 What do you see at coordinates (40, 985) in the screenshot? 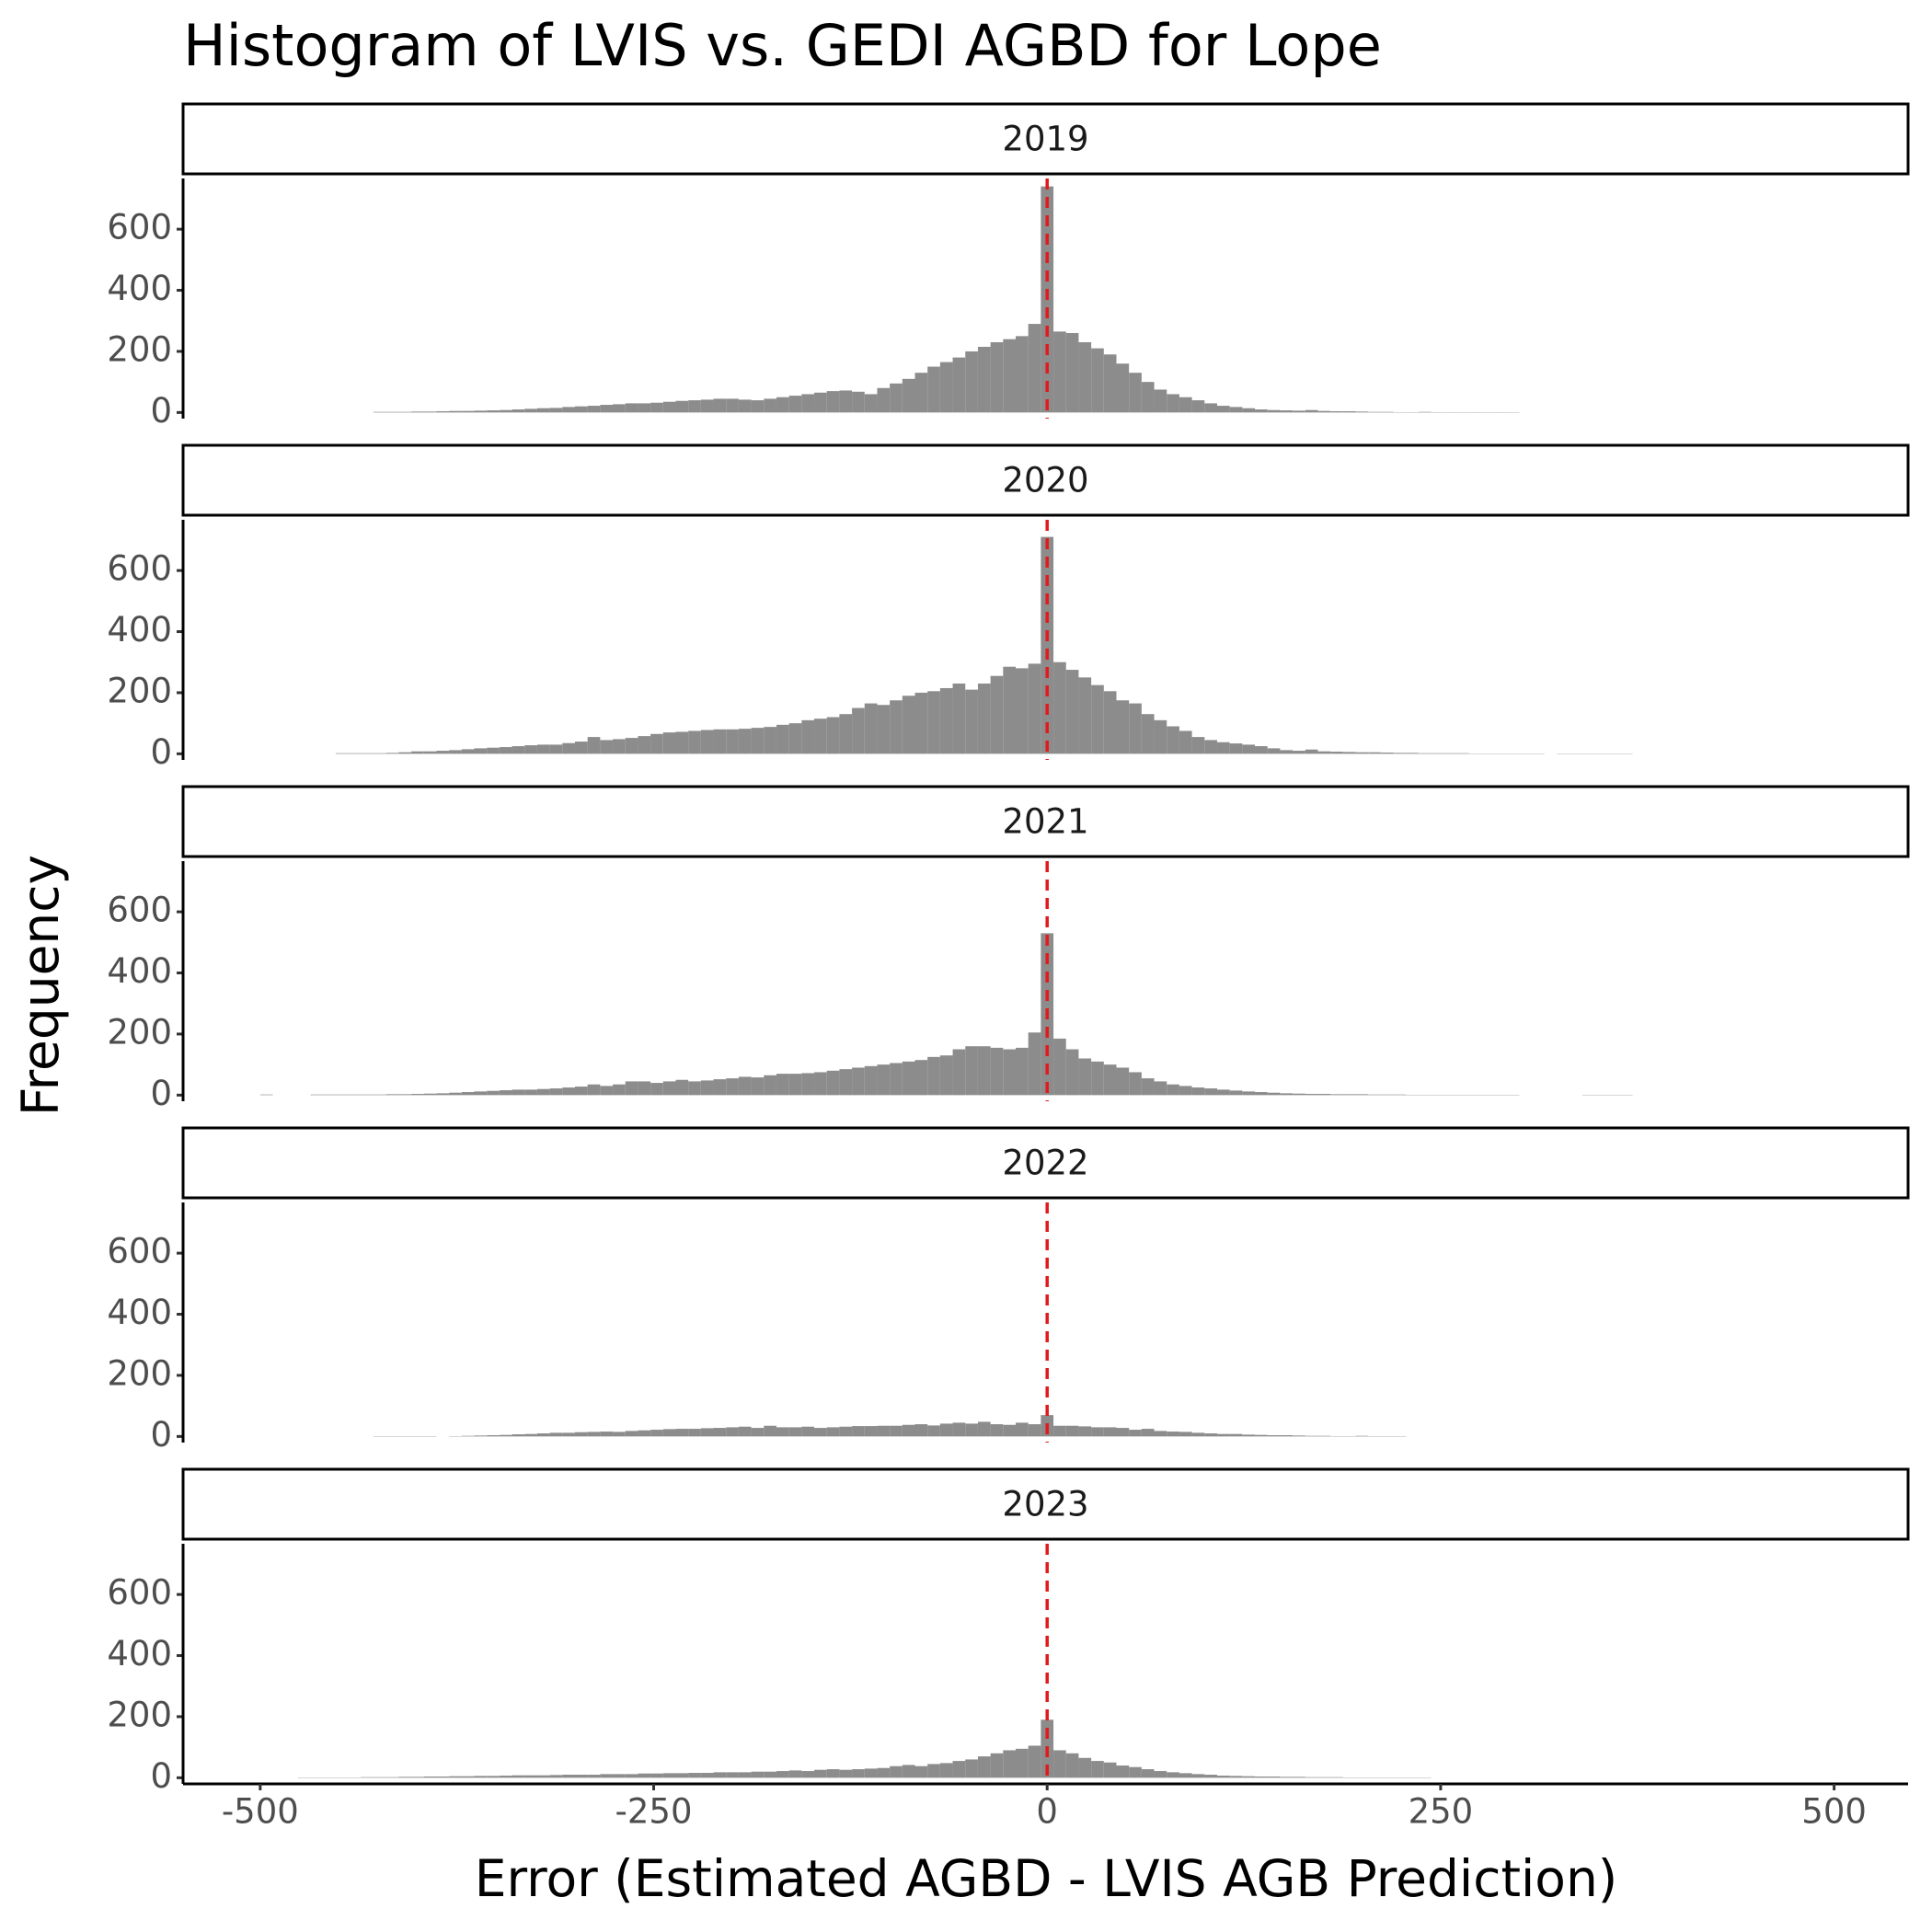
I see `y-axis-label: Frequency` at bounding box center [40, 985].